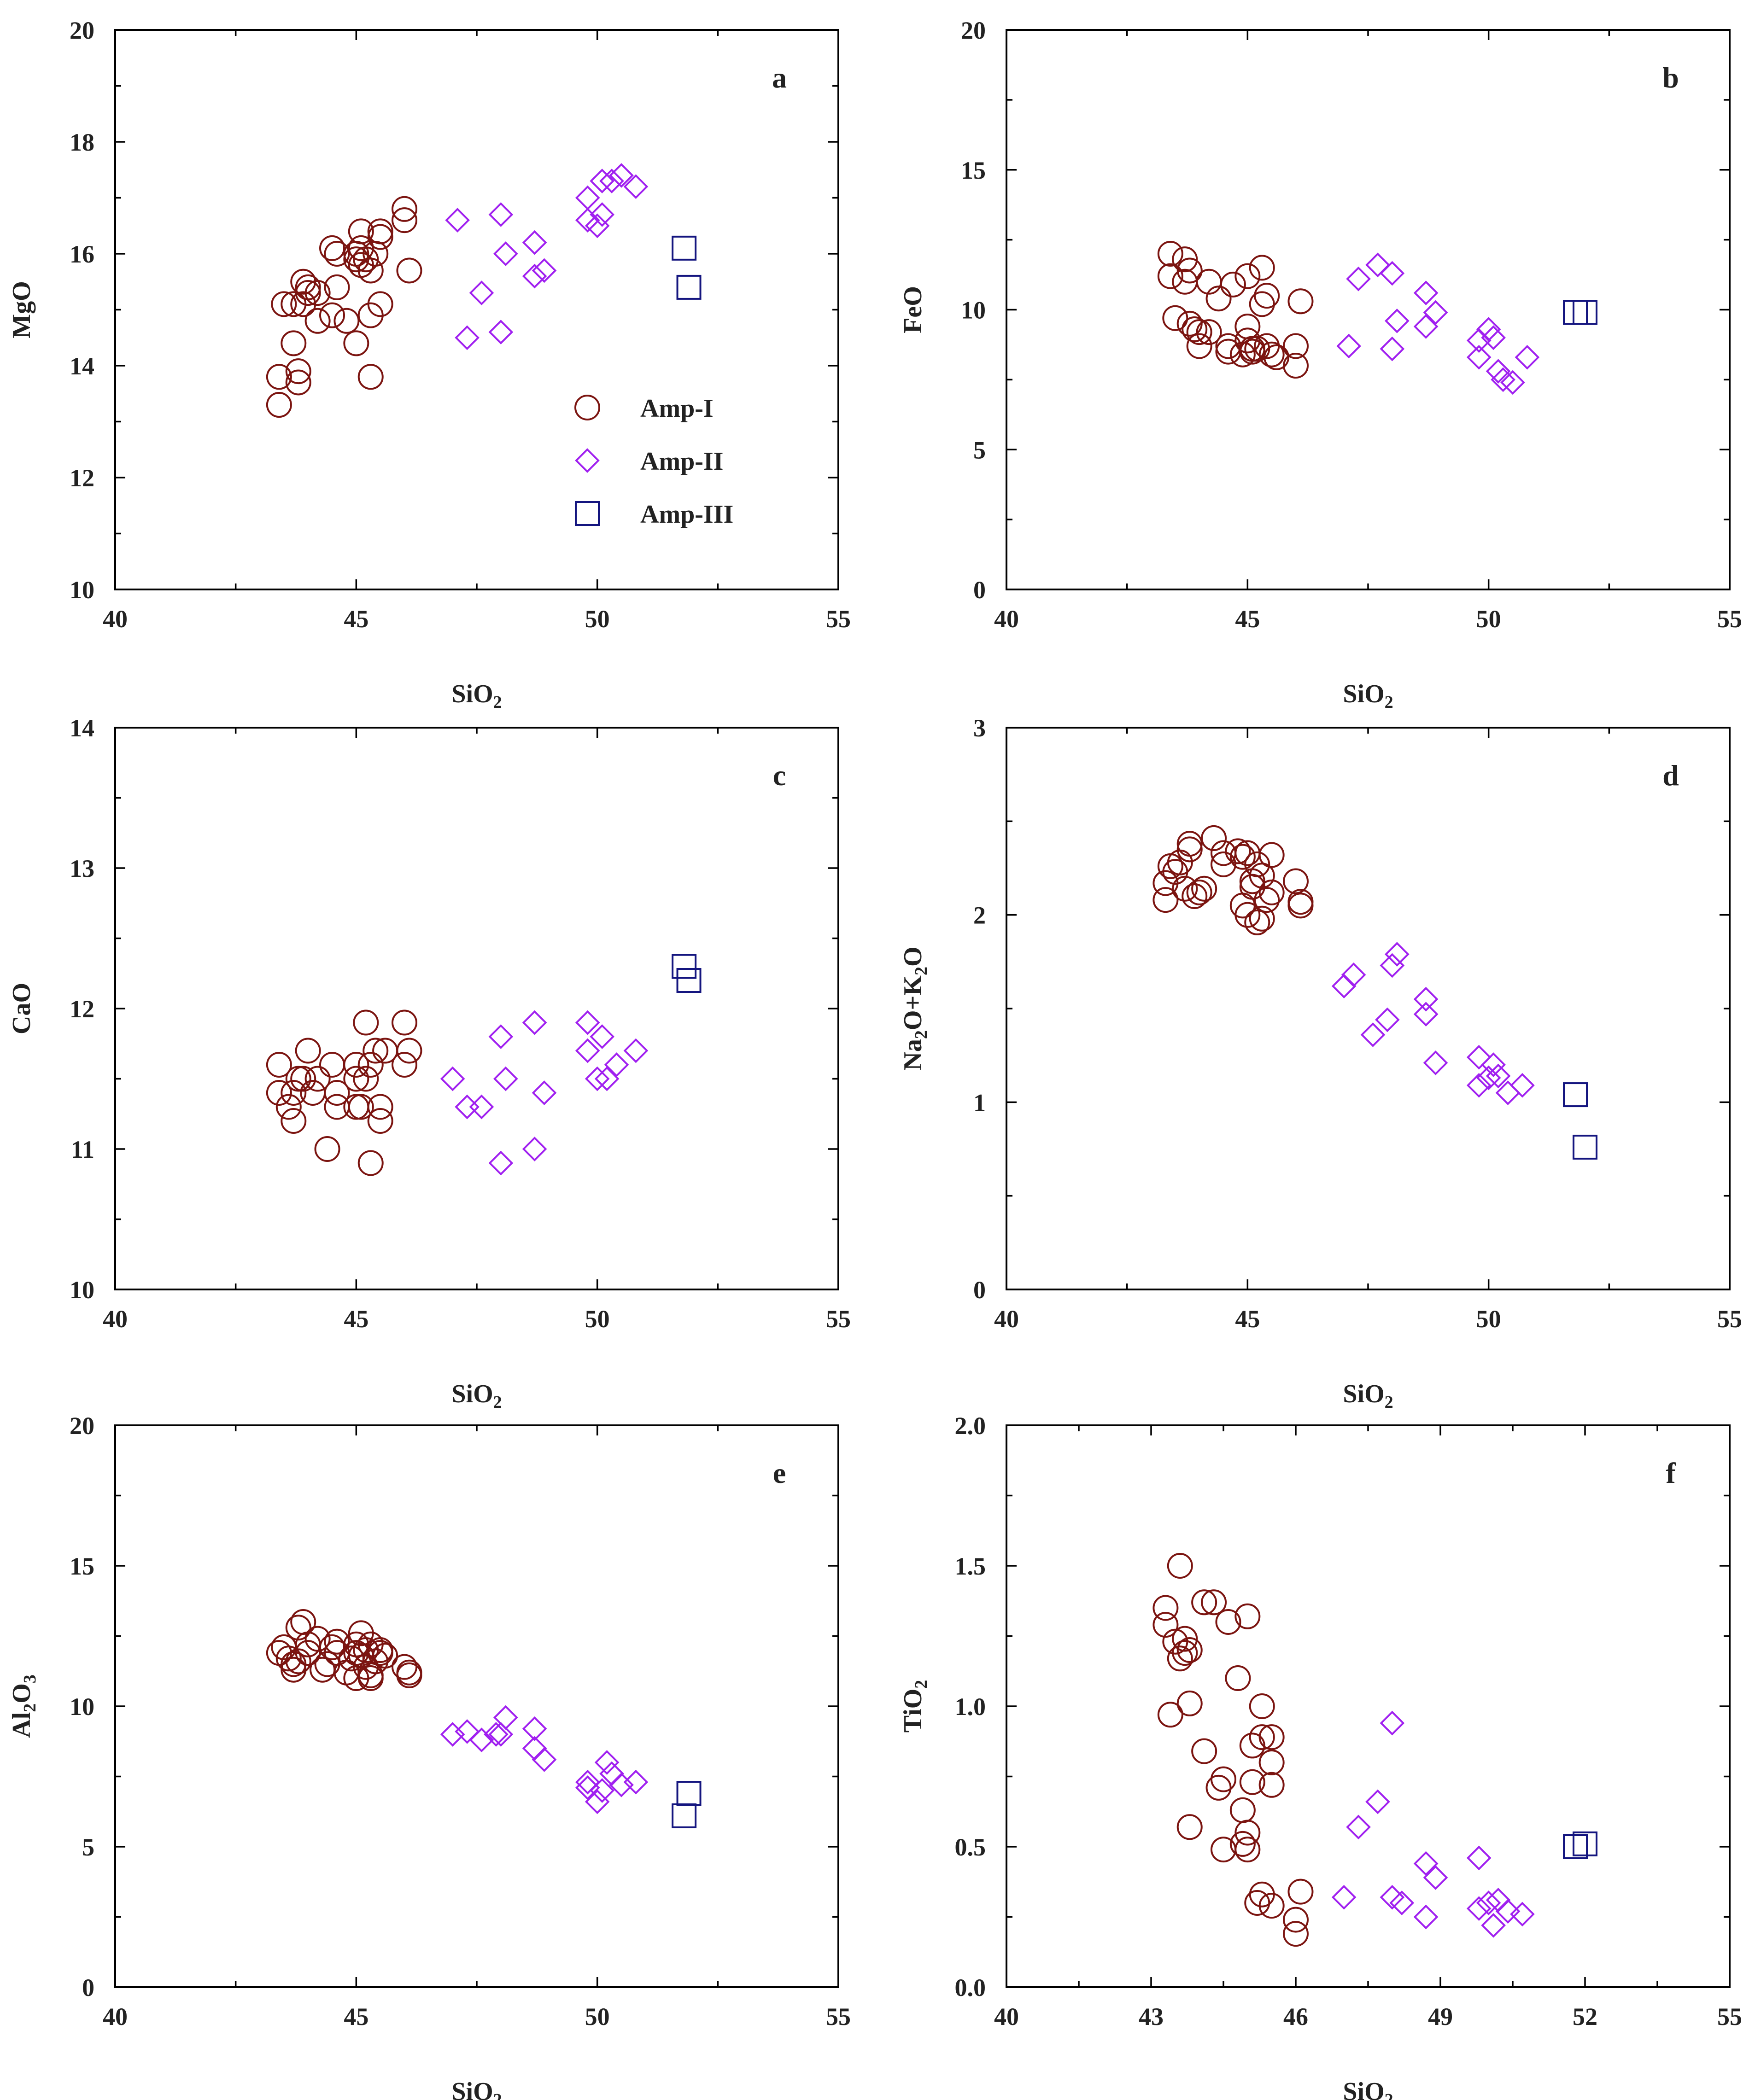 This screenshot has width=1755, height=2100. Describe the element at coordinates (979, 728) in the screenshot. I see `y-tick-label: 3` at that location.